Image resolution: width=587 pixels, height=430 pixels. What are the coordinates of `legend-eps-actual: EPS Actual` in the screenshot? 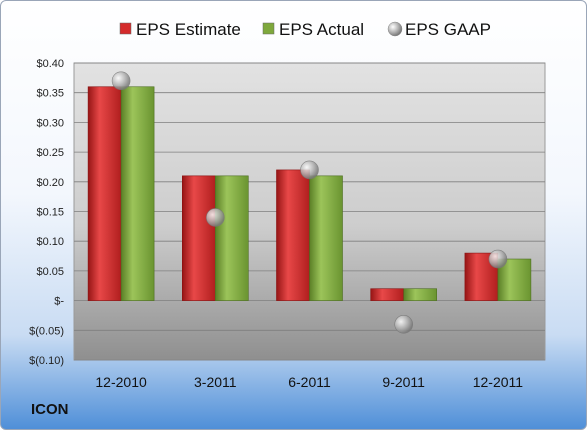 It's located at (313, 29).